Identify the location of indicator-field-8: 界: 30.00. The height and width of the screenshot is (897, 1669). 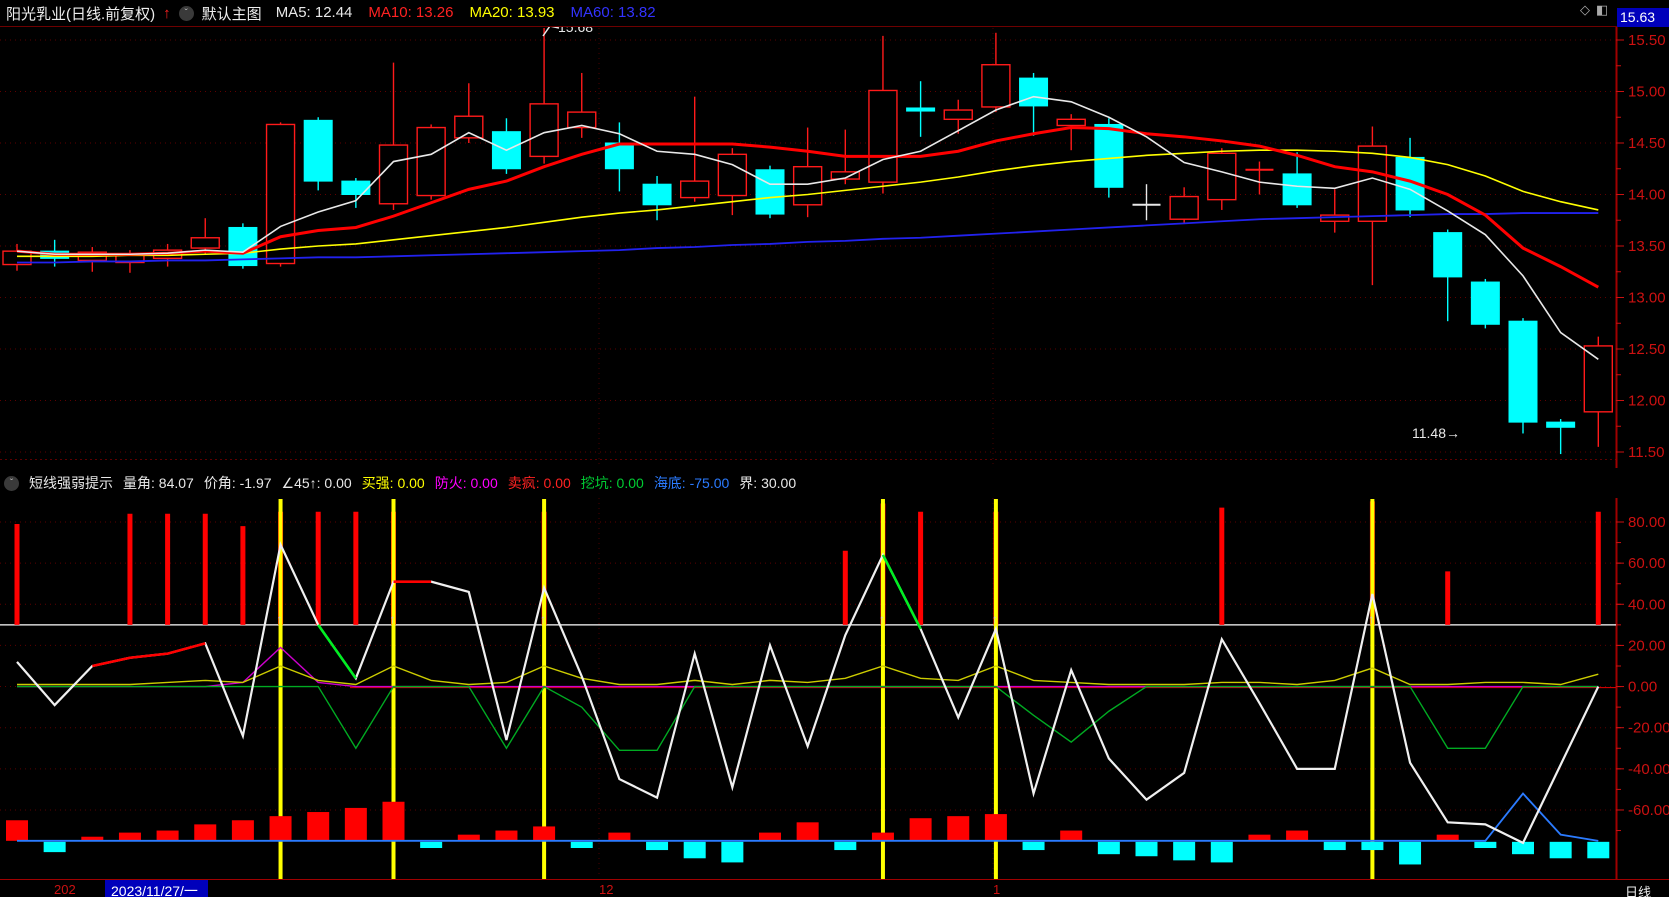
(768, 483).